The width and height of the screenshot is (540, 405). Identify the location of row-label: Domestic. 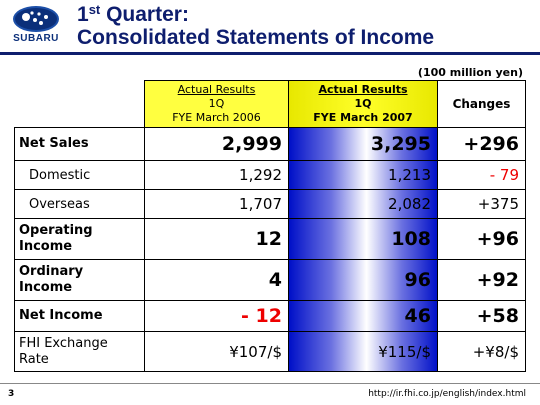
(79, 175).